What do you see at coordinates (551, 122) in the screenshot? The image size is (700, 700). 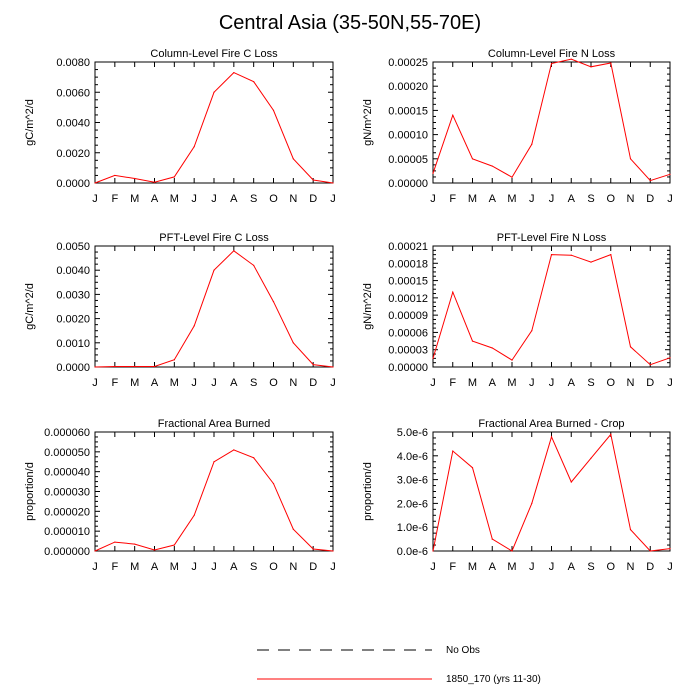 I see `plot-frame` at bounding box center [551, 122].